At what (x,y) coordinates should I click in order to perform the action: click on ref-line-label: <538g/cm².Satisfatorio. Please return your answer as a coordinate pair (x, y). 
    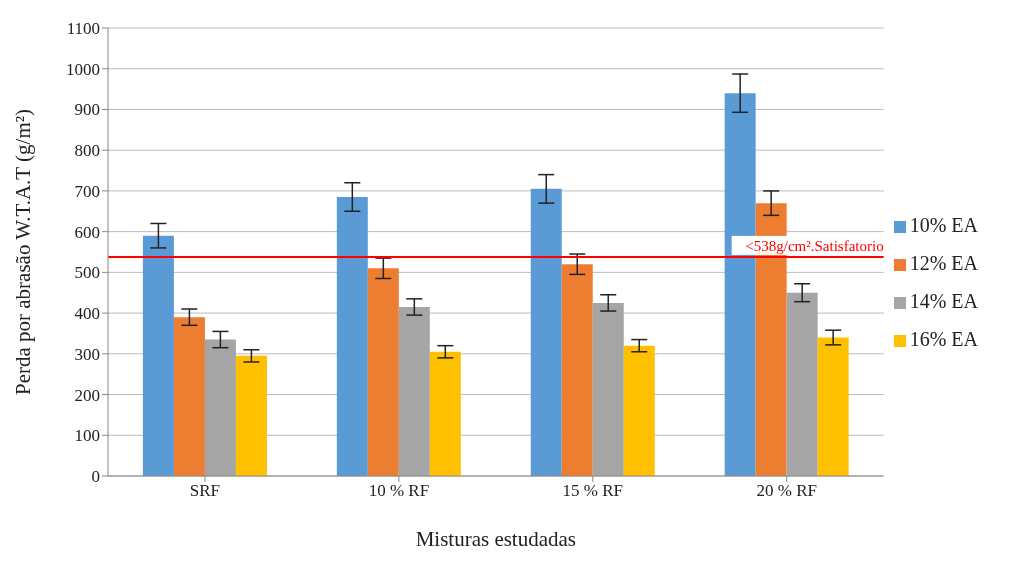
    Looking at the image, I should click on (814, 245).